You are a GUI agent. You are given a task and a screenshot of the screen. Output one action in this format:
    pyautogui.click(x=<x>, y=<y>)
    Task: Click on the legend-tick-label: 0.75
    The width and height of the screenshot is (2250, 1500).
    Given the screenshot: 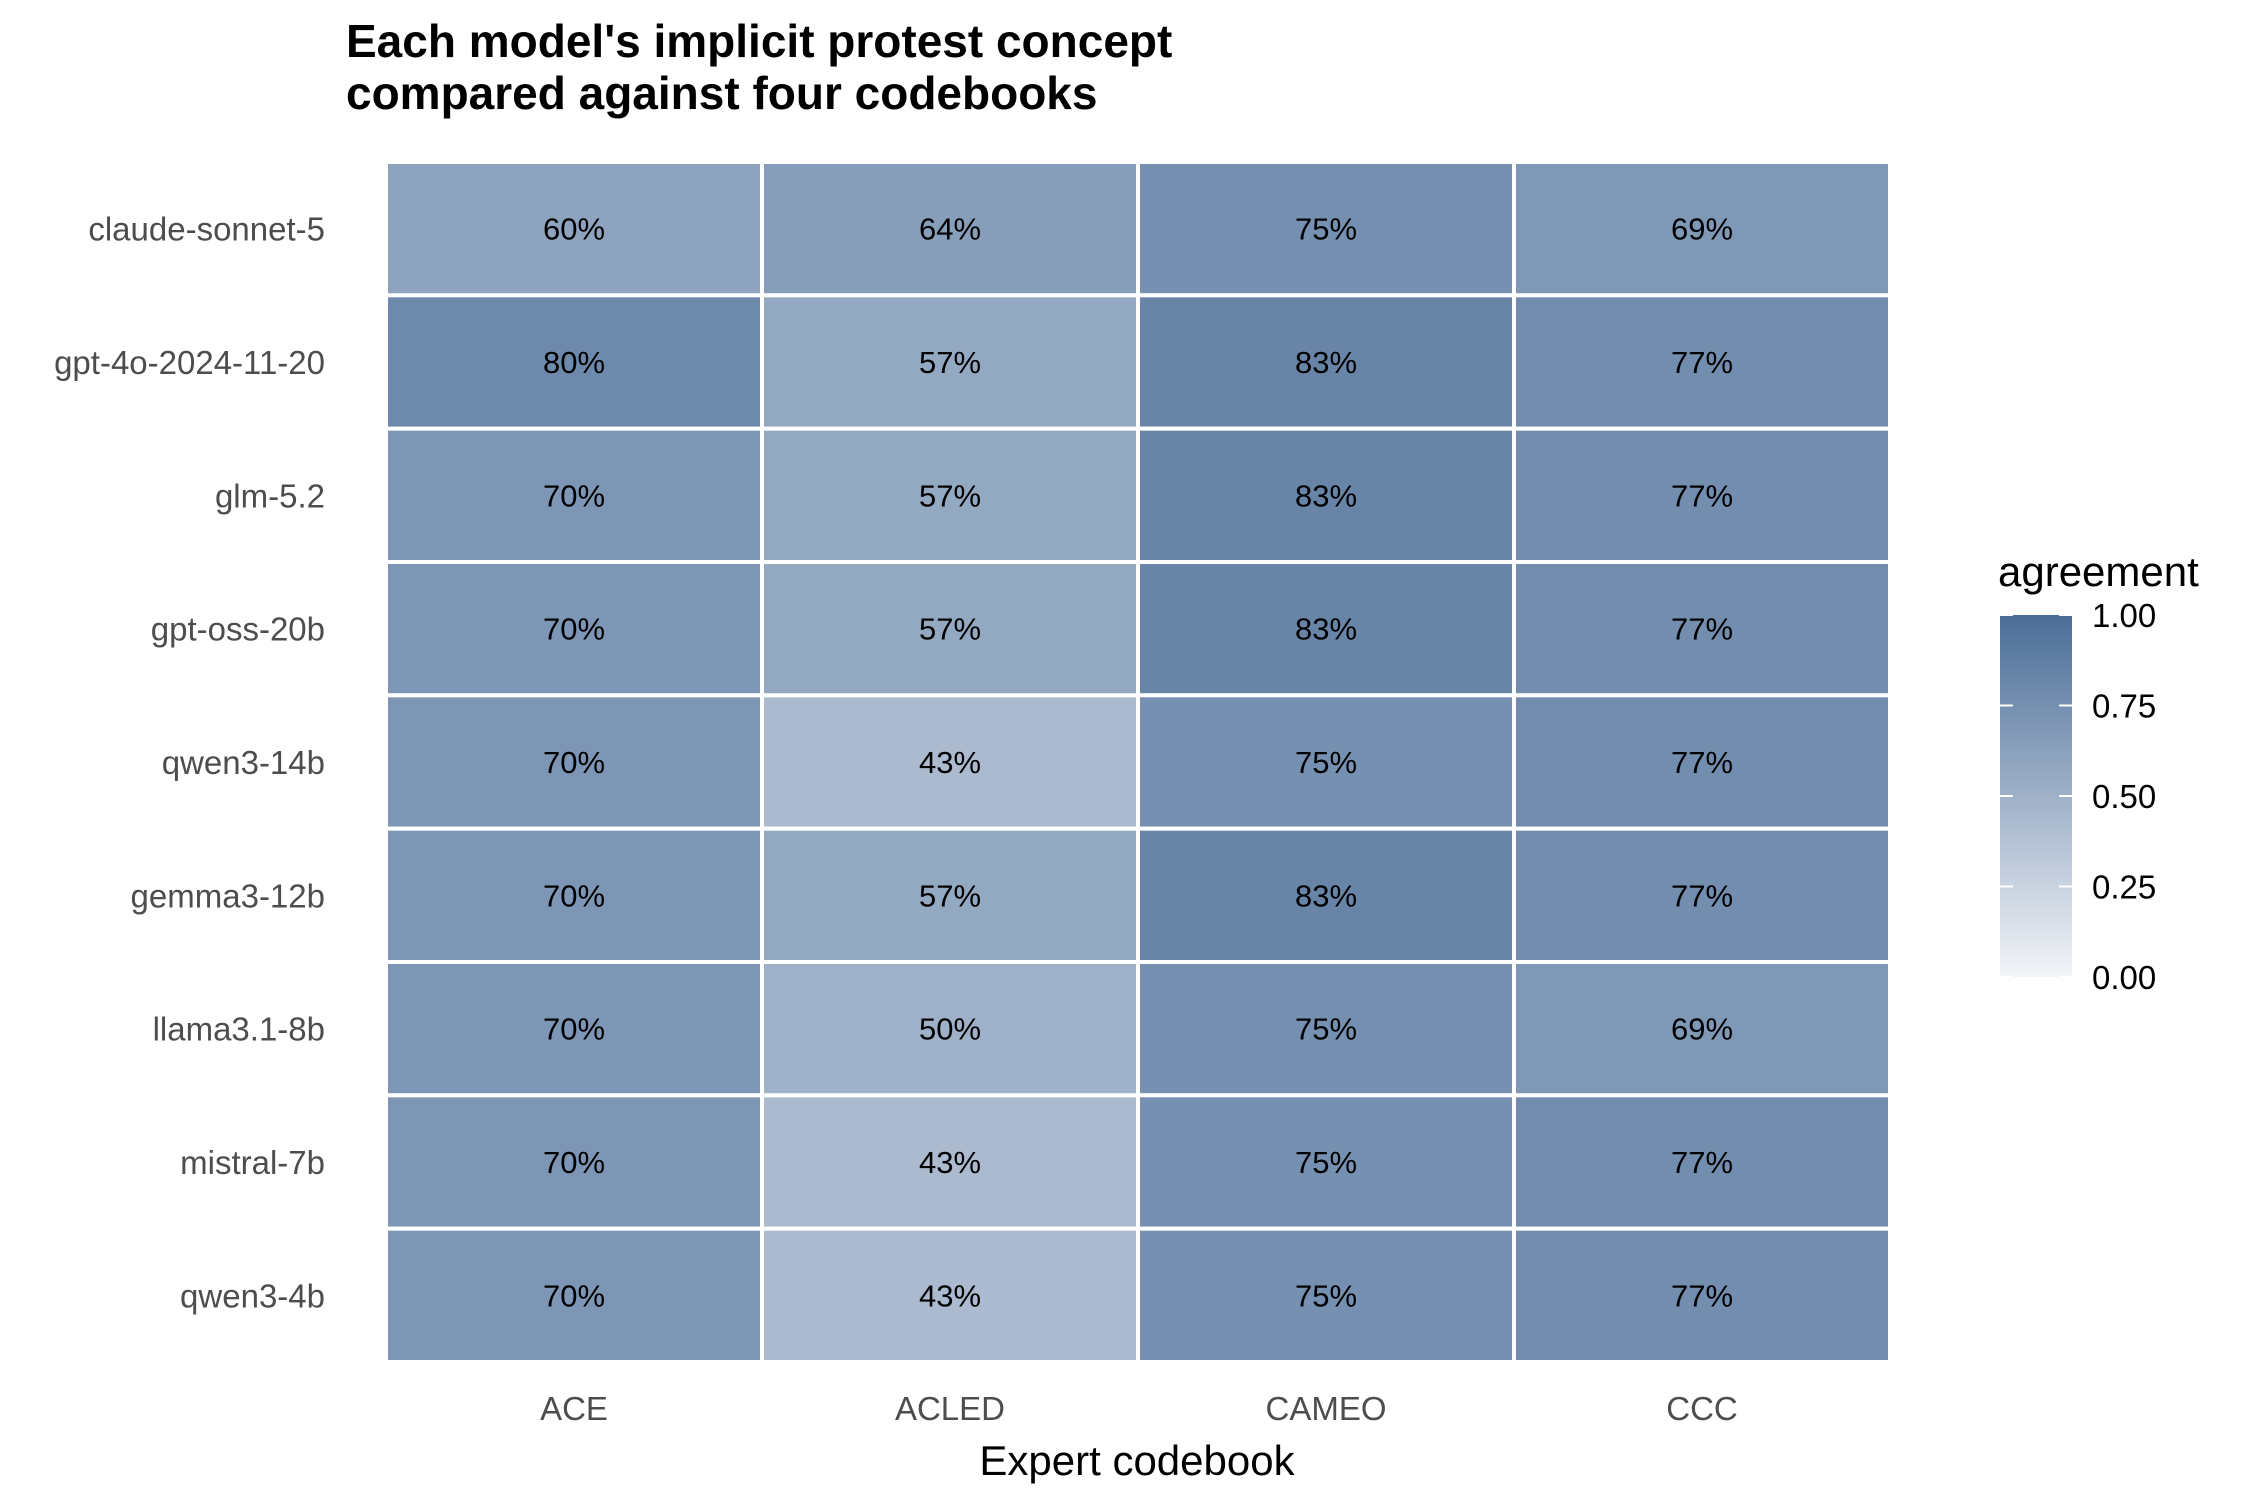 What is the action you would take?
    pyautogui.click(x=2124, y=706)
    